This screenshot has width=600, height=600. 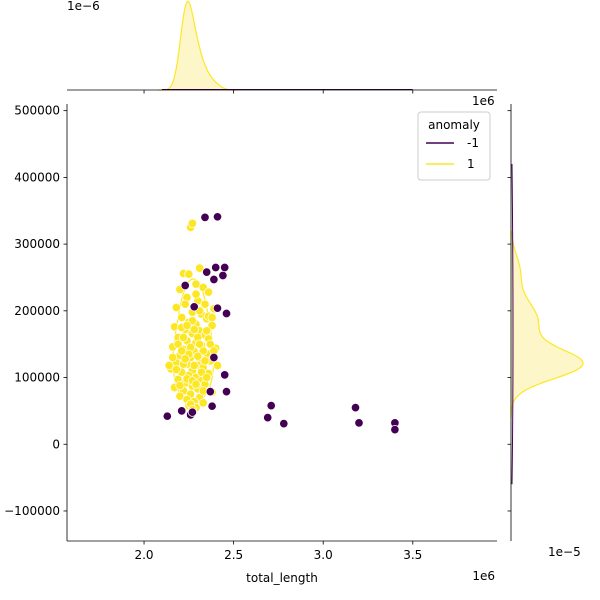 What do you see at coordinates (282, 578) in the screenshot?
I see `x-axis-label: total_length` at bounding box center [282, 578].